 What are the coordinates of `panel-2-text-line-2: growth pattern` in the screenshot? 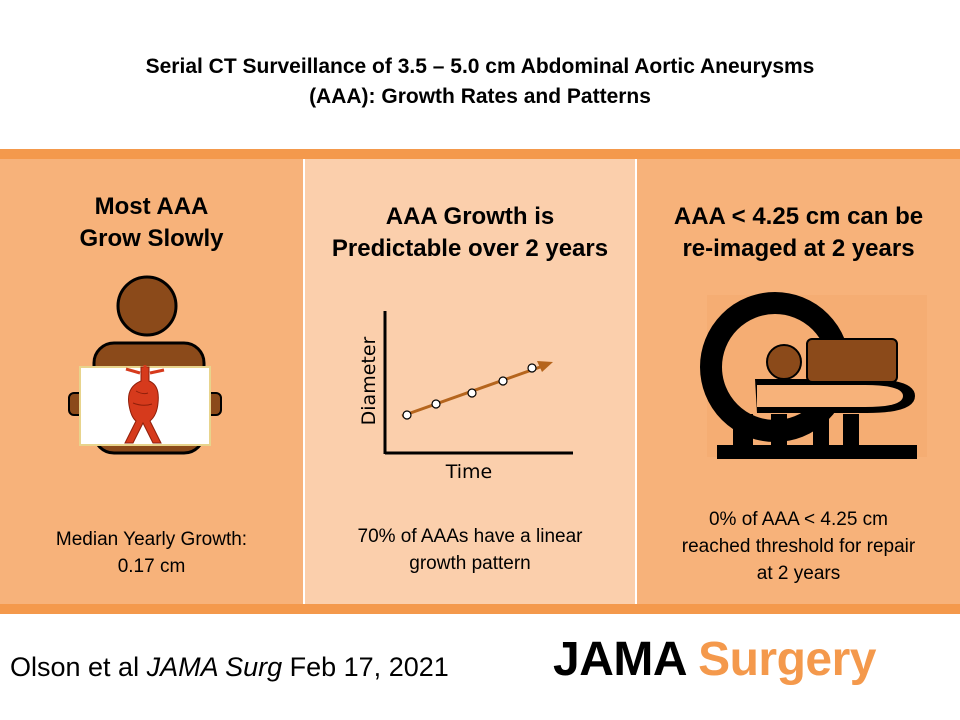 It's located at (470, 563).